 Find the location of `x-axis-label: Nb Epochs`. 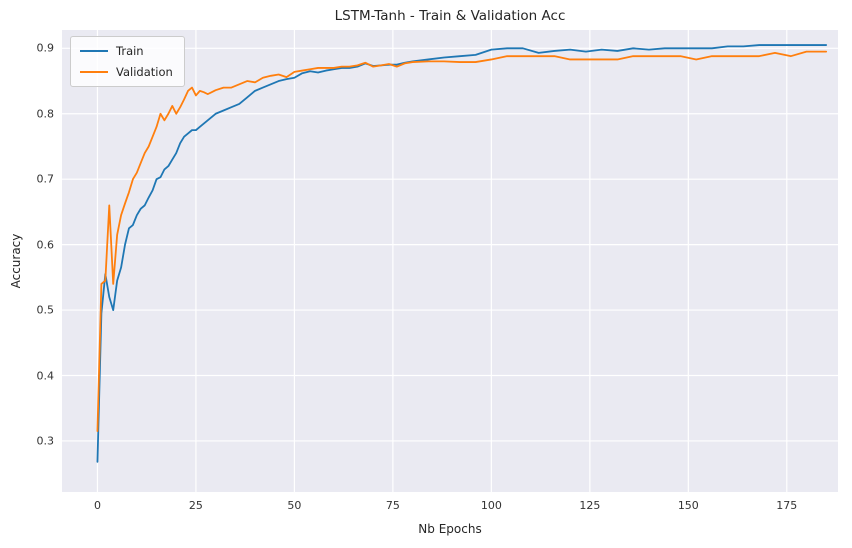

x-axis-label: Nb Epochs is located at coordinates (450, 529).